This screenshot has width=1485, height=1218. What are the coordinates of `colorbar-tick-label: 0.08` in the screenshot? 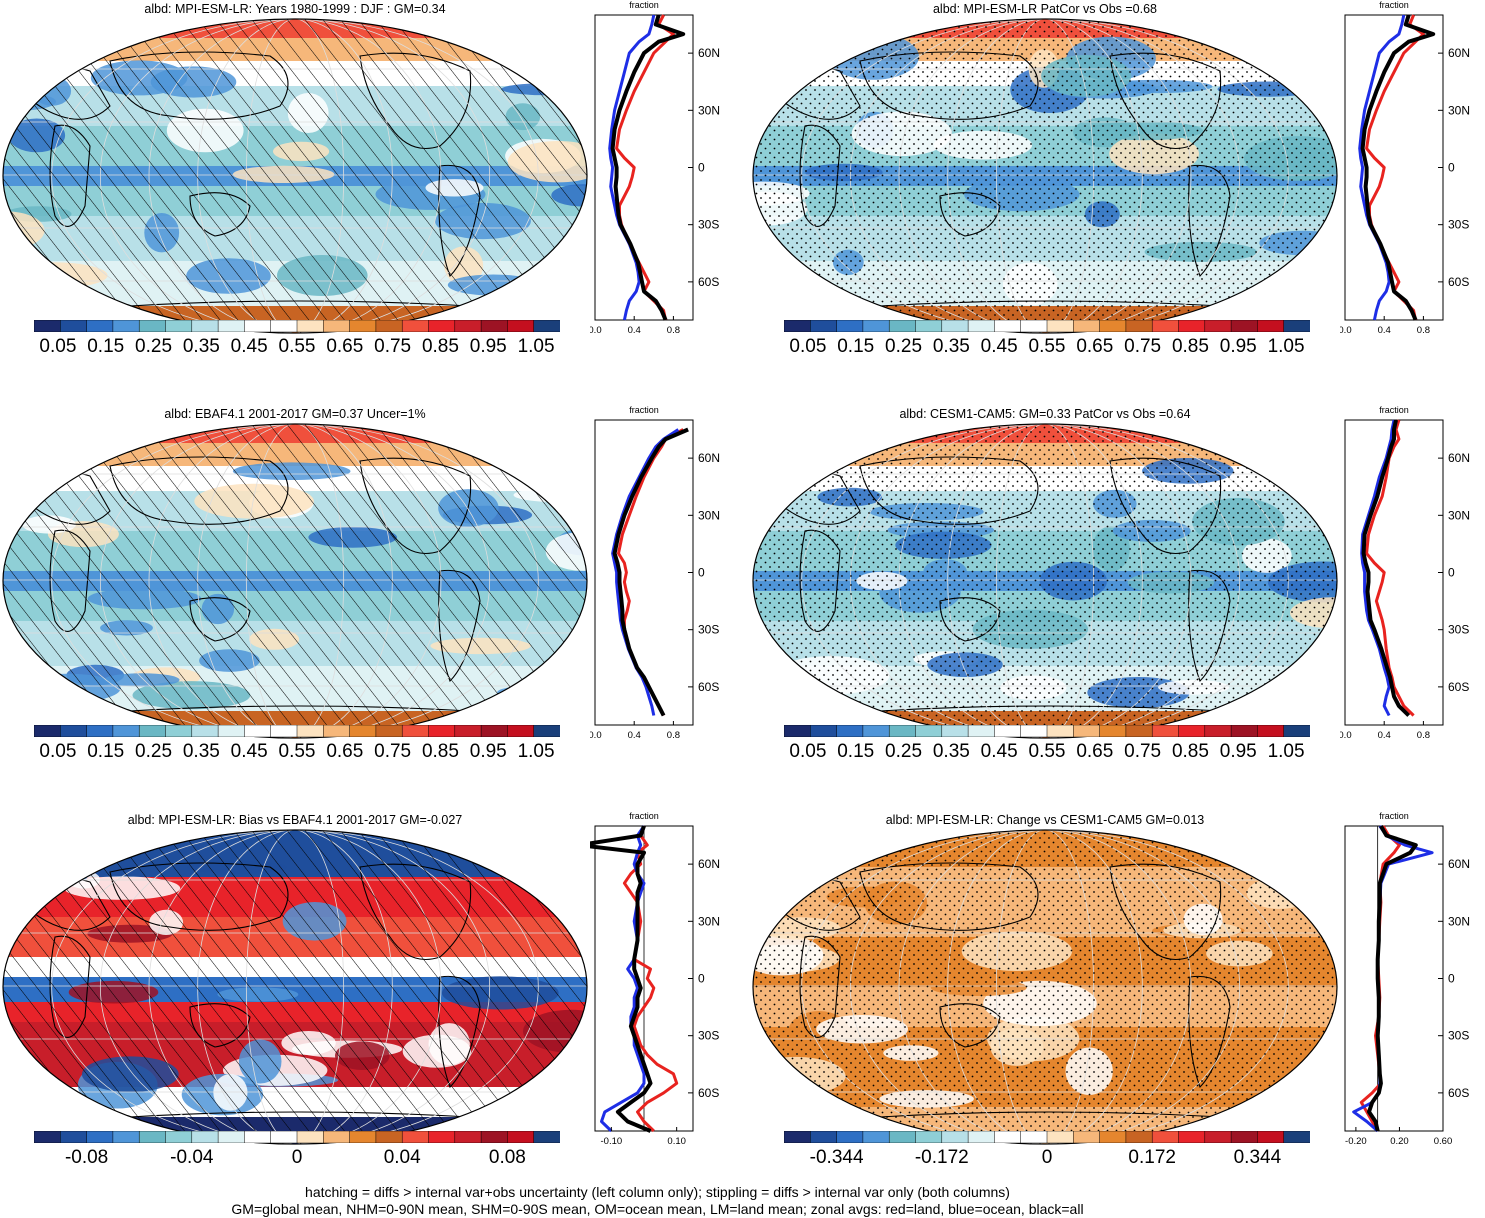 It's located at (507, 1157).